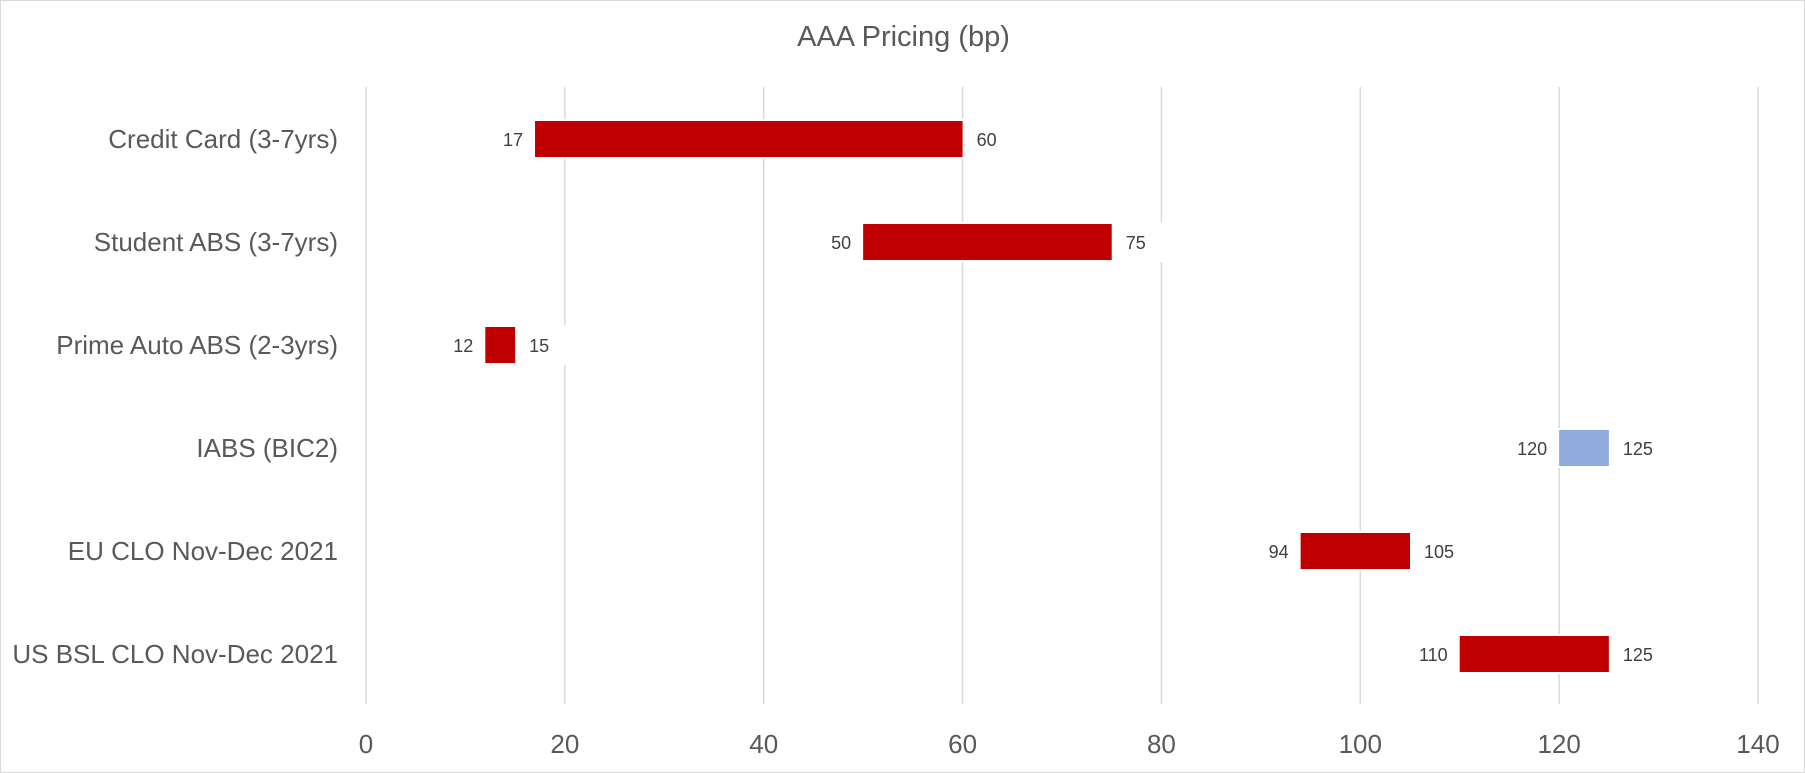 Image resolution: width=1805 pixels, height=773 pixels. Describe the element at coordinates (175, 654) in the screenshot. I see `category-label: US BSL CLO Nov-Dec 2021` at that location.